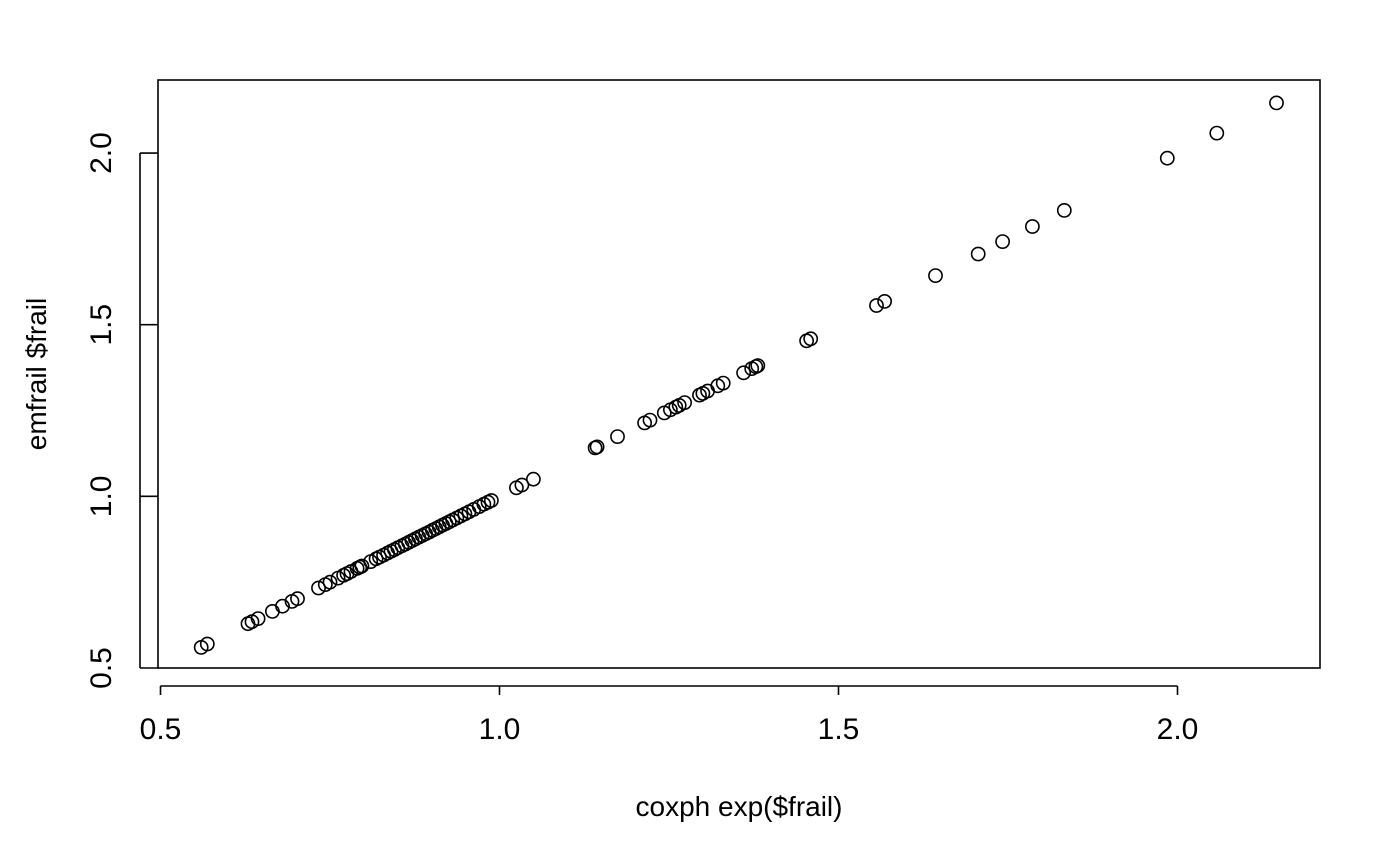 The width and height of the screenshot is (1400, 865). What do you see at coordinates (1178, 729) in the screenshot?
I see `x-tick-label: 2.0` at bounding box center [1178, 729].